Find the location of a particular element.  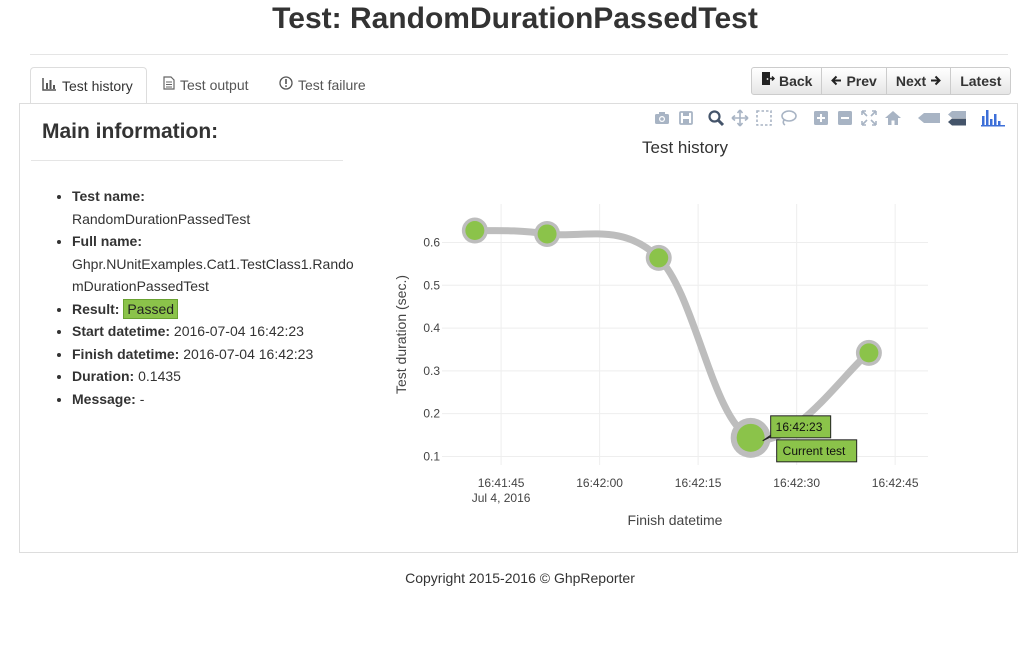

tab-label: Test failure is located at coordinates (332, 85).